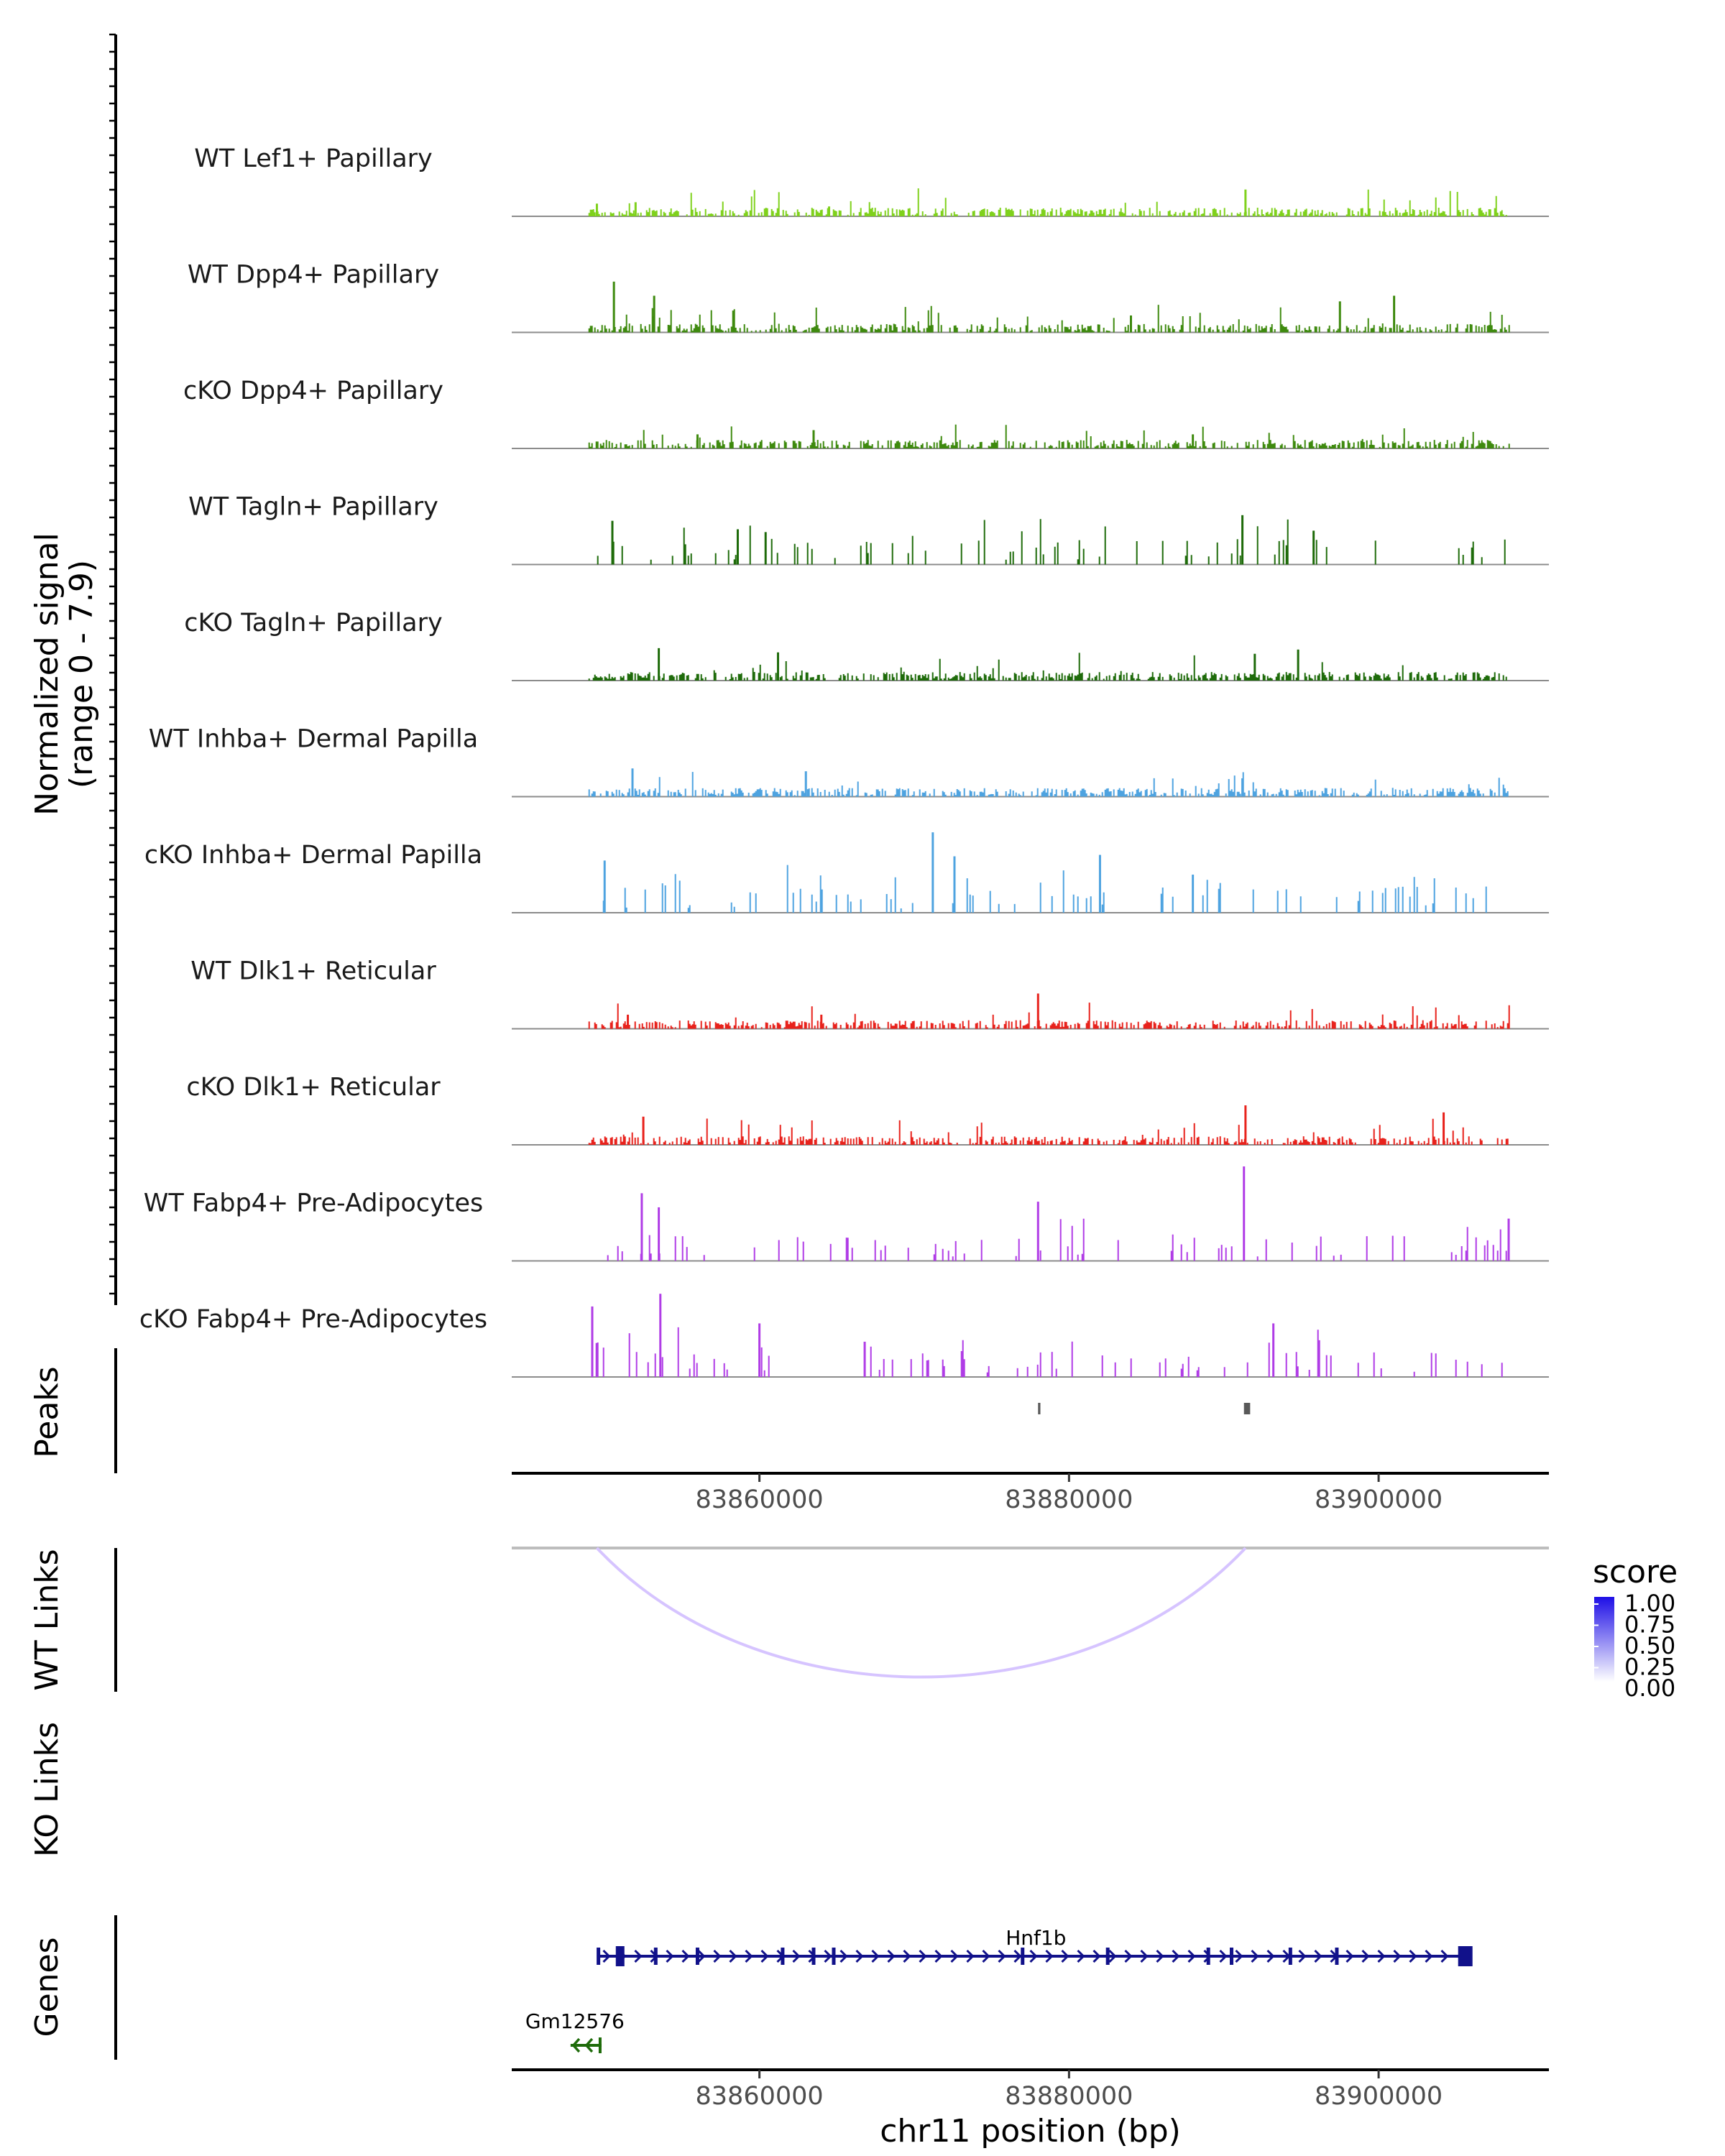  I want to click on track-label: WT Fabp4+ Pre-Adipocytes, so click(313, 1203).